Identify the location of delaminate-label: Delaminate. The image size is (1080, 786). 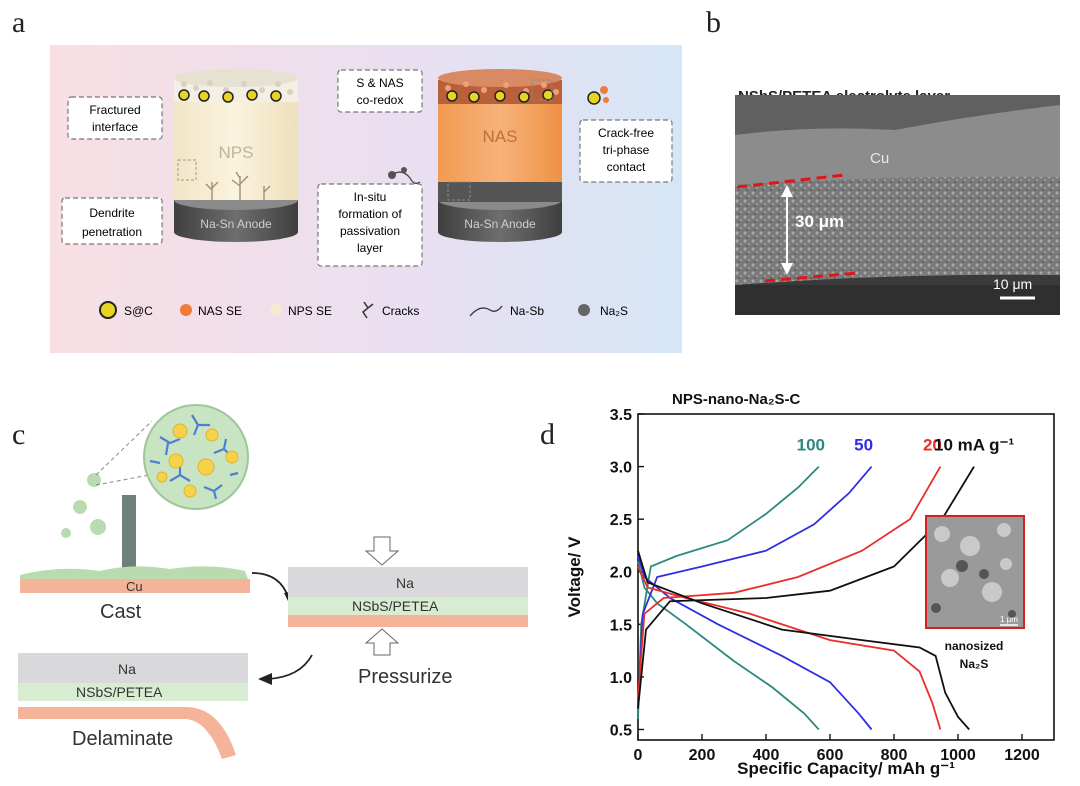
(122, 739).